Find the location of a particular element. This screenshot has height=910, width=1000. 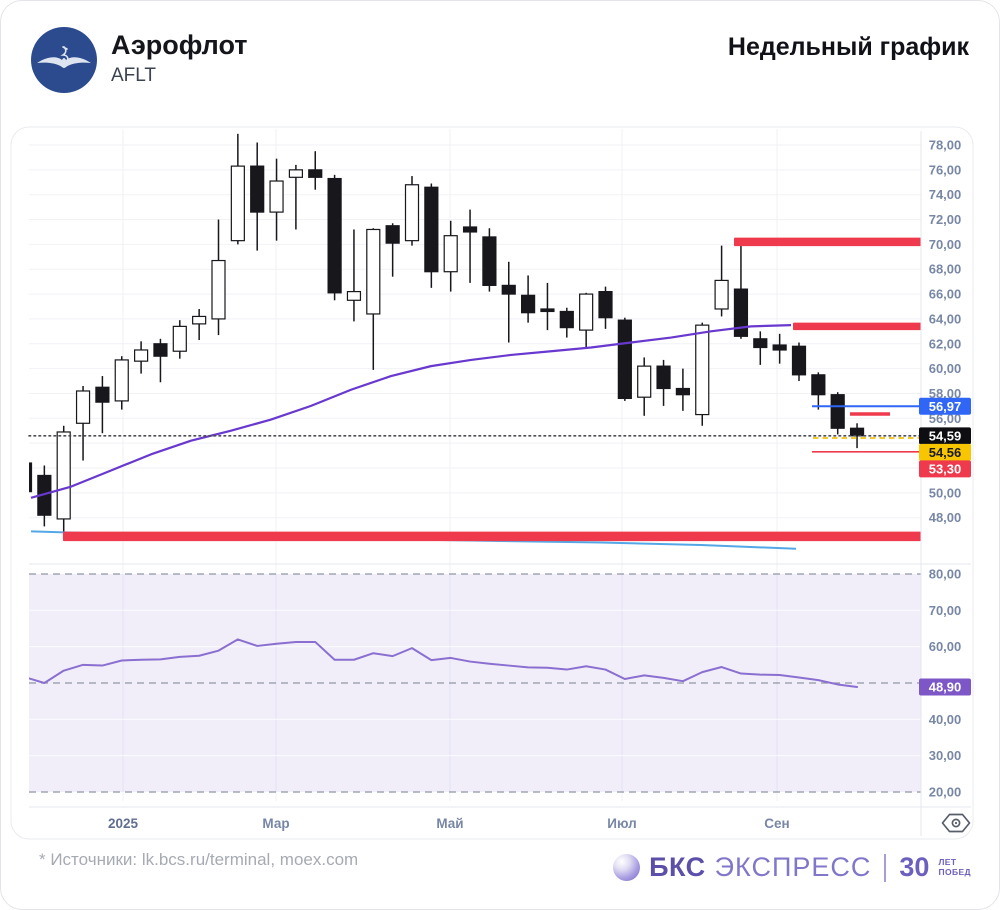

axis-tick-label: 30,00 is located at coordinates (945, 755).